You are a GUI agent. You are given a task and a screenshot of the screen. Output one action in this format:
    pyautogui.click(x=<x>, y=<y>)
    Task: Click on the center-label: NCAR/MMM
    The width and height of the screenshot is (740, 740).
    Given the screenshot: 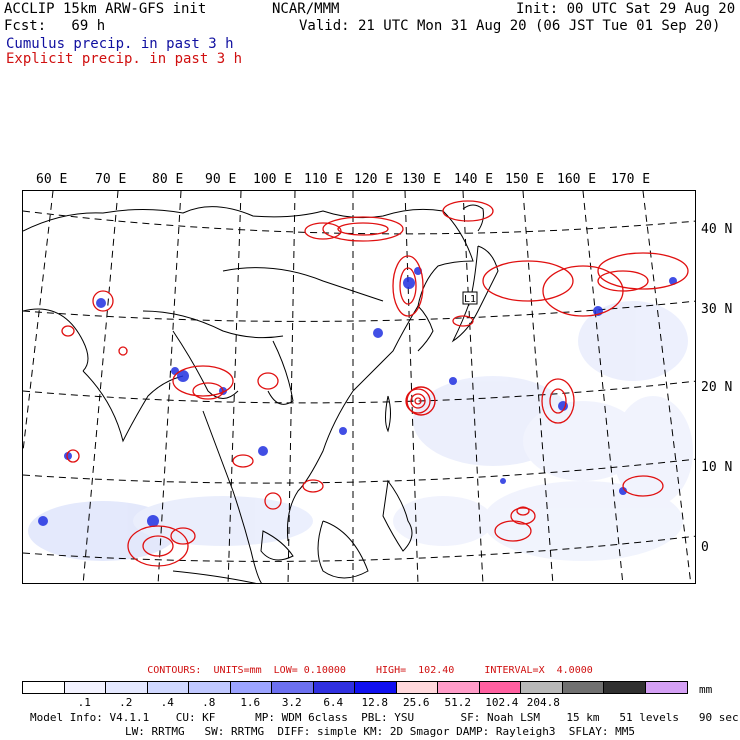 What is the action you would take?
    pyautogui.click(x=306, y=9)
    